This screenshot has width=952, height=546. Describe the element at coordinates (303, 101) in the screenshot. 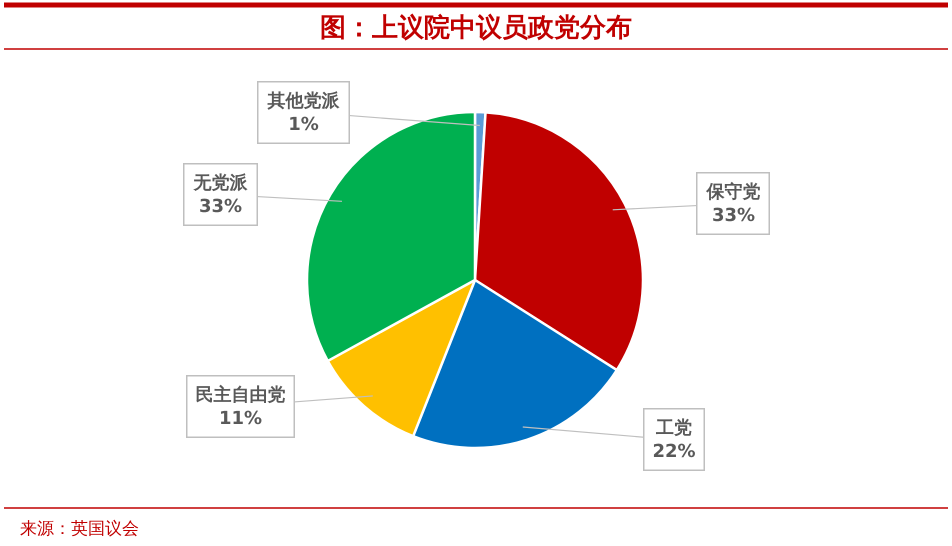

I see `slice-label: 其他党派` at that location.